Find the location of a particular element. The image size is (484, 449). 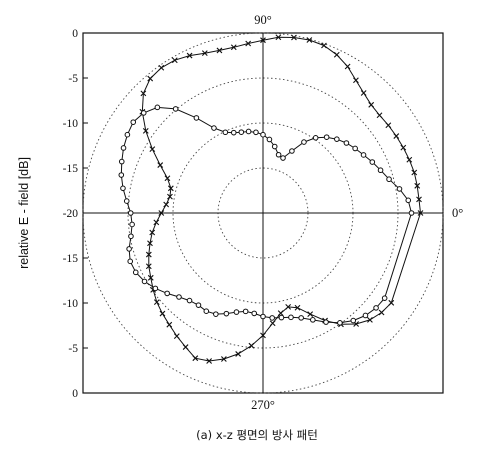

tick-label: 0 is located at coordinates (75, 34).